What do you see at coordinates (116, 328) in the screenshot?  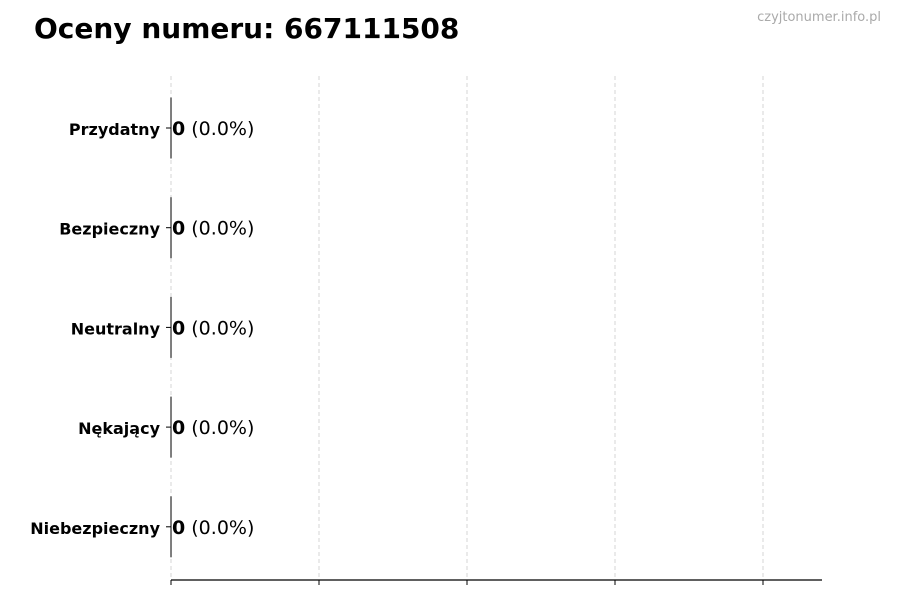 I see `category-label: Neutralny` at bounding box center [116, 328].